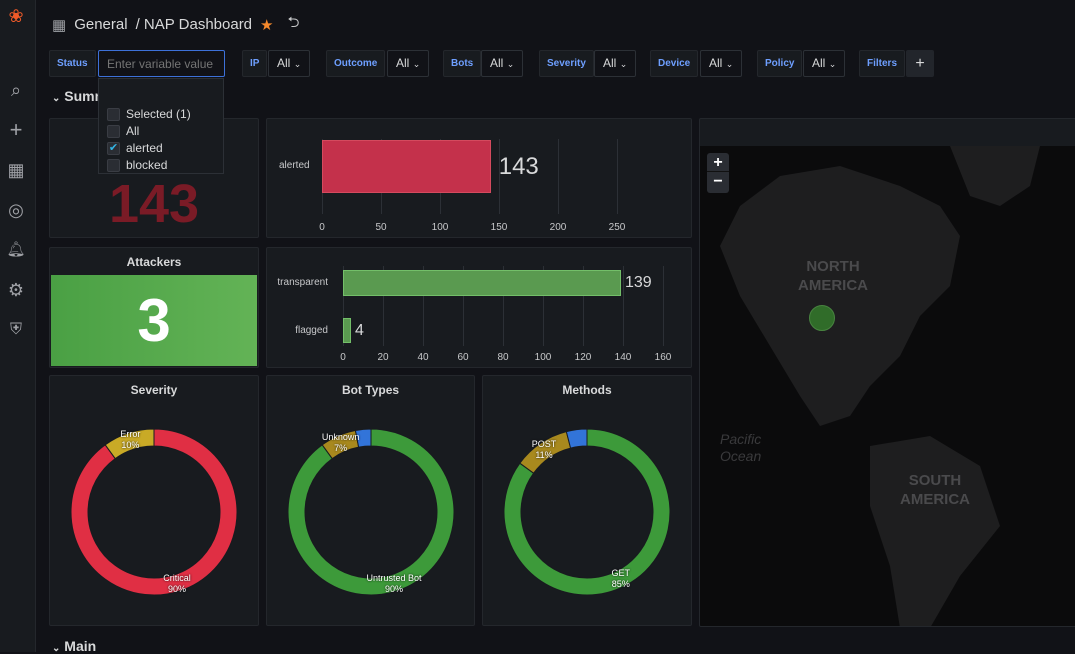 This screenshot has width=1075, height=654. I want to click on bar-label: transparent, so click(302, 282).